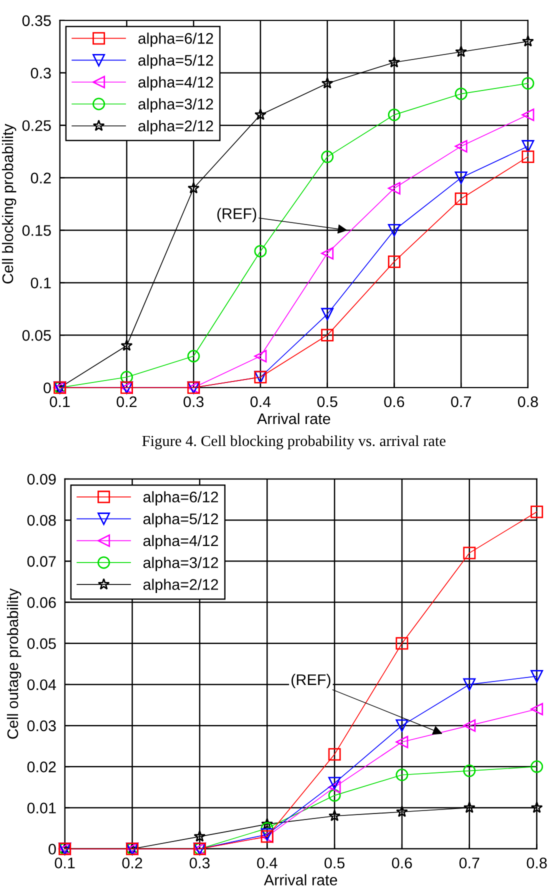  I want to click on y-tick-label: 0.08, so click(41, 520).